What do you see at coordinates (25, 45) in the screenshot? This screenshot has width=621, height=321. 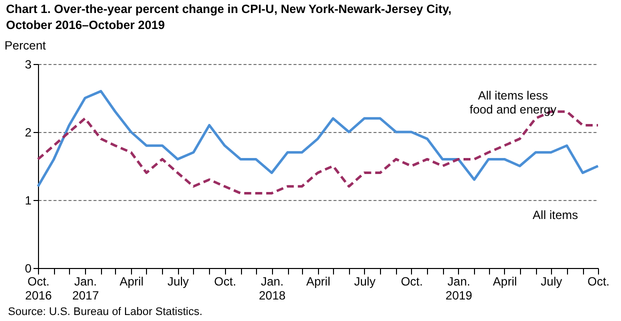 I see `y-axis-title: Percent` at bounding box center [25, 45].